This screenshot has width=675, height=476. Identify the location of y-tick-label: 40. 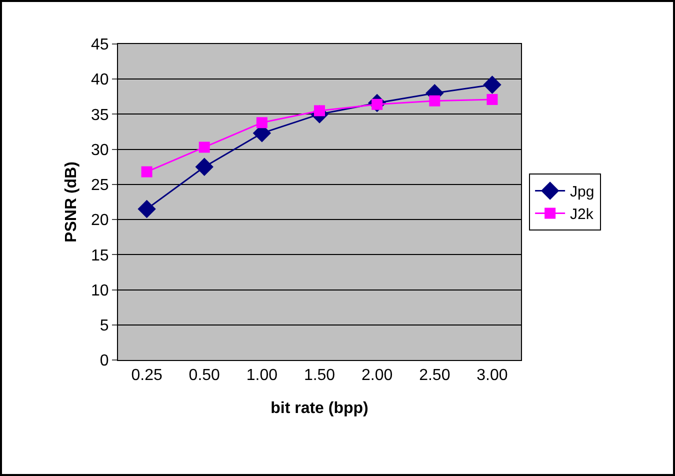
(100, 80).